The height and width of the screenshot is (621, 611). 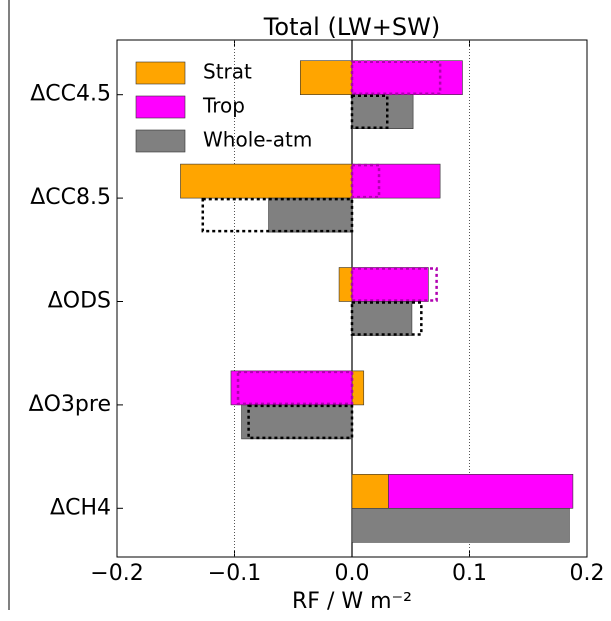 I want to click on x-tick-label: −0.2, so click(x=116, y=573).